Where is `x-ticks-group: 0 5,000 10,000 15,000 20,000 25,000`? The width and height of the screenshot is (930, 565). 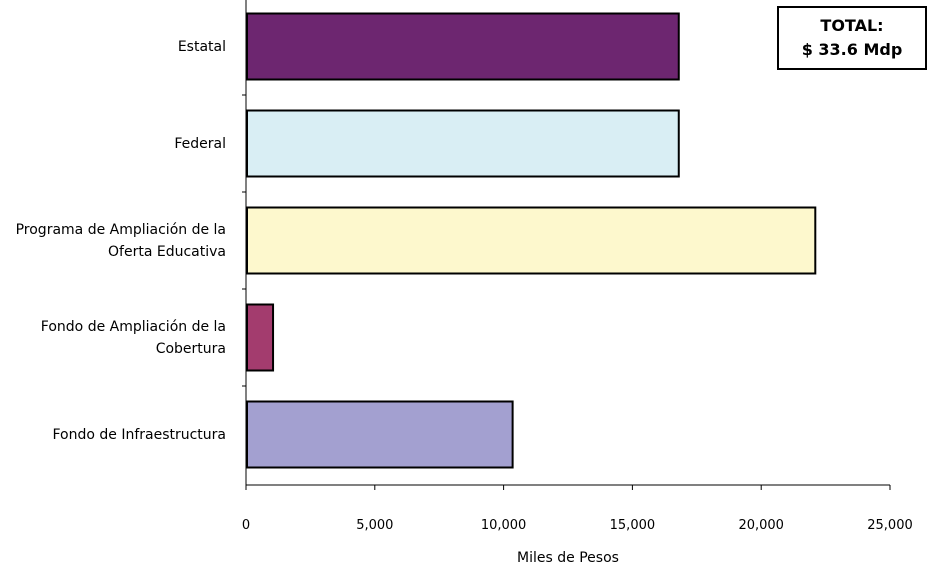
x-ticks-group: 0 5,000 10,000 15,000 20,000 25,000 is located at coordinates (577, 509).